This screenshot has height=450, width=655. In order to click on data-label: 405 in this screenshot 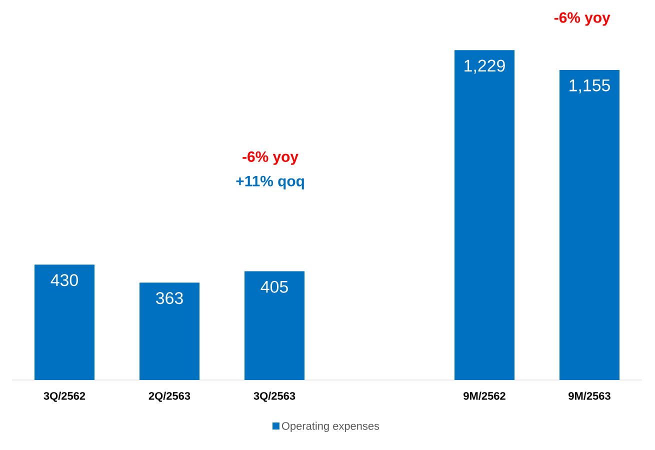, I will do `click(274, 286)`.